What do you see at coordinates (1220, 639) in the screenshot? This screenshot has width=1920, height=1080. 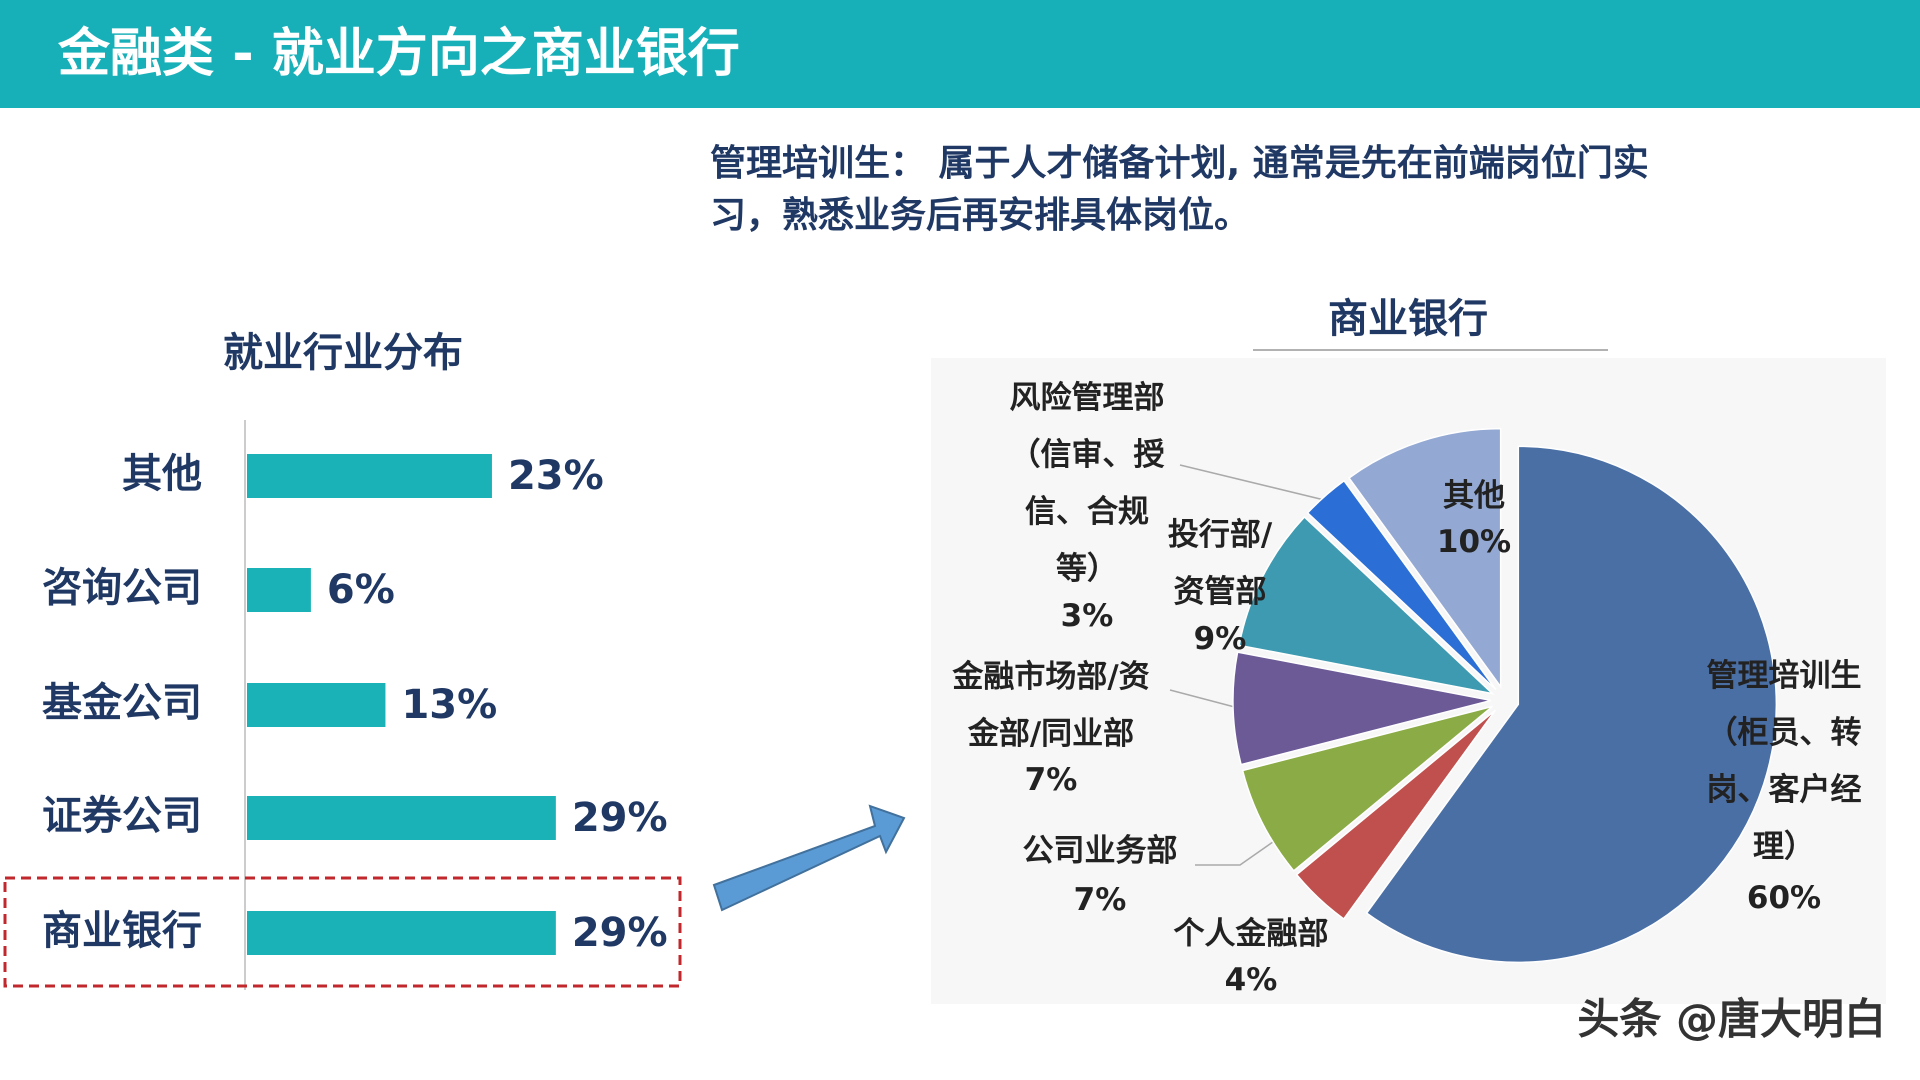 I see `slice-value: 9%` at bounding box center [1220, 639].